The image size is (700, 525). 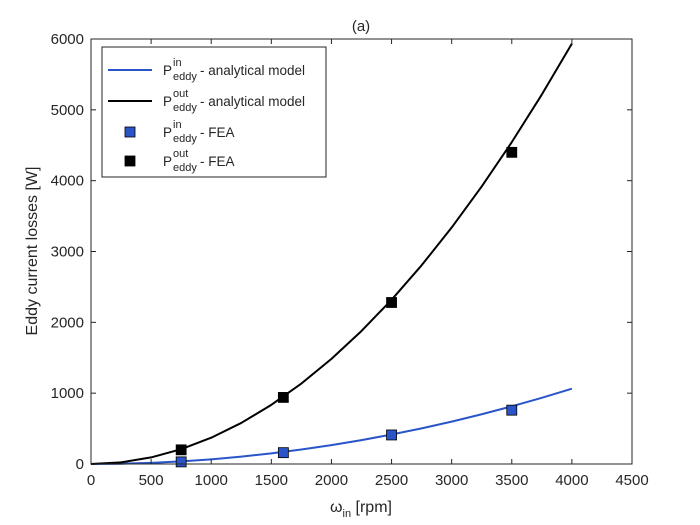 What do you see at coordinates (361, 26) in the screenshot?
I see `chart-title: (a)` at bounding box center [361, 26].